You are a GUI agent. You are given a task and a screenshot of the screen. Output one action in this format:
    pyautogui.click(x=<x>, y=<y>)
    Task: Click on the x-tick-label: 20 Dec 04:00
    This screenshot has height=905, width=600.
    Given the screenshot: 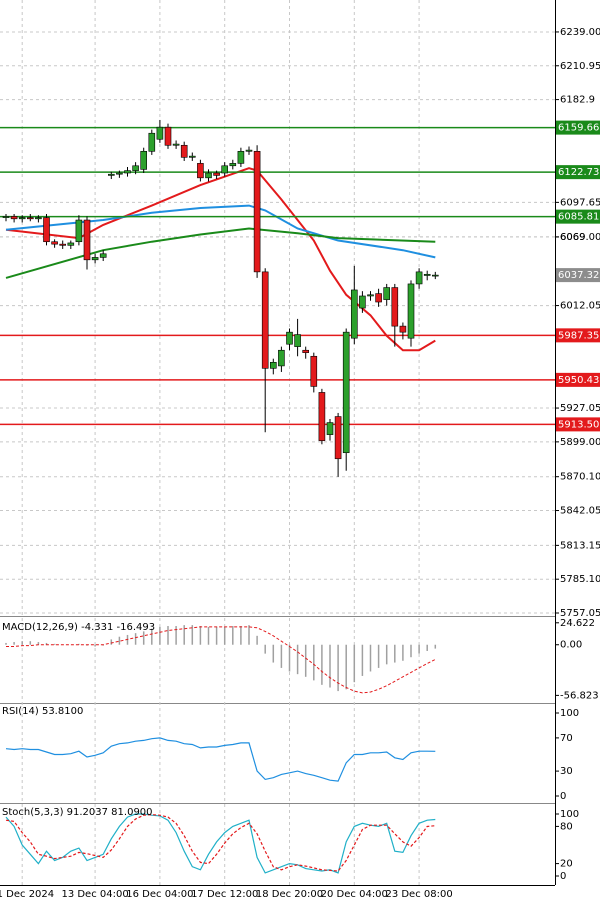 What is the action you would take?
    pyautogui.click(x=354, y=894)
    